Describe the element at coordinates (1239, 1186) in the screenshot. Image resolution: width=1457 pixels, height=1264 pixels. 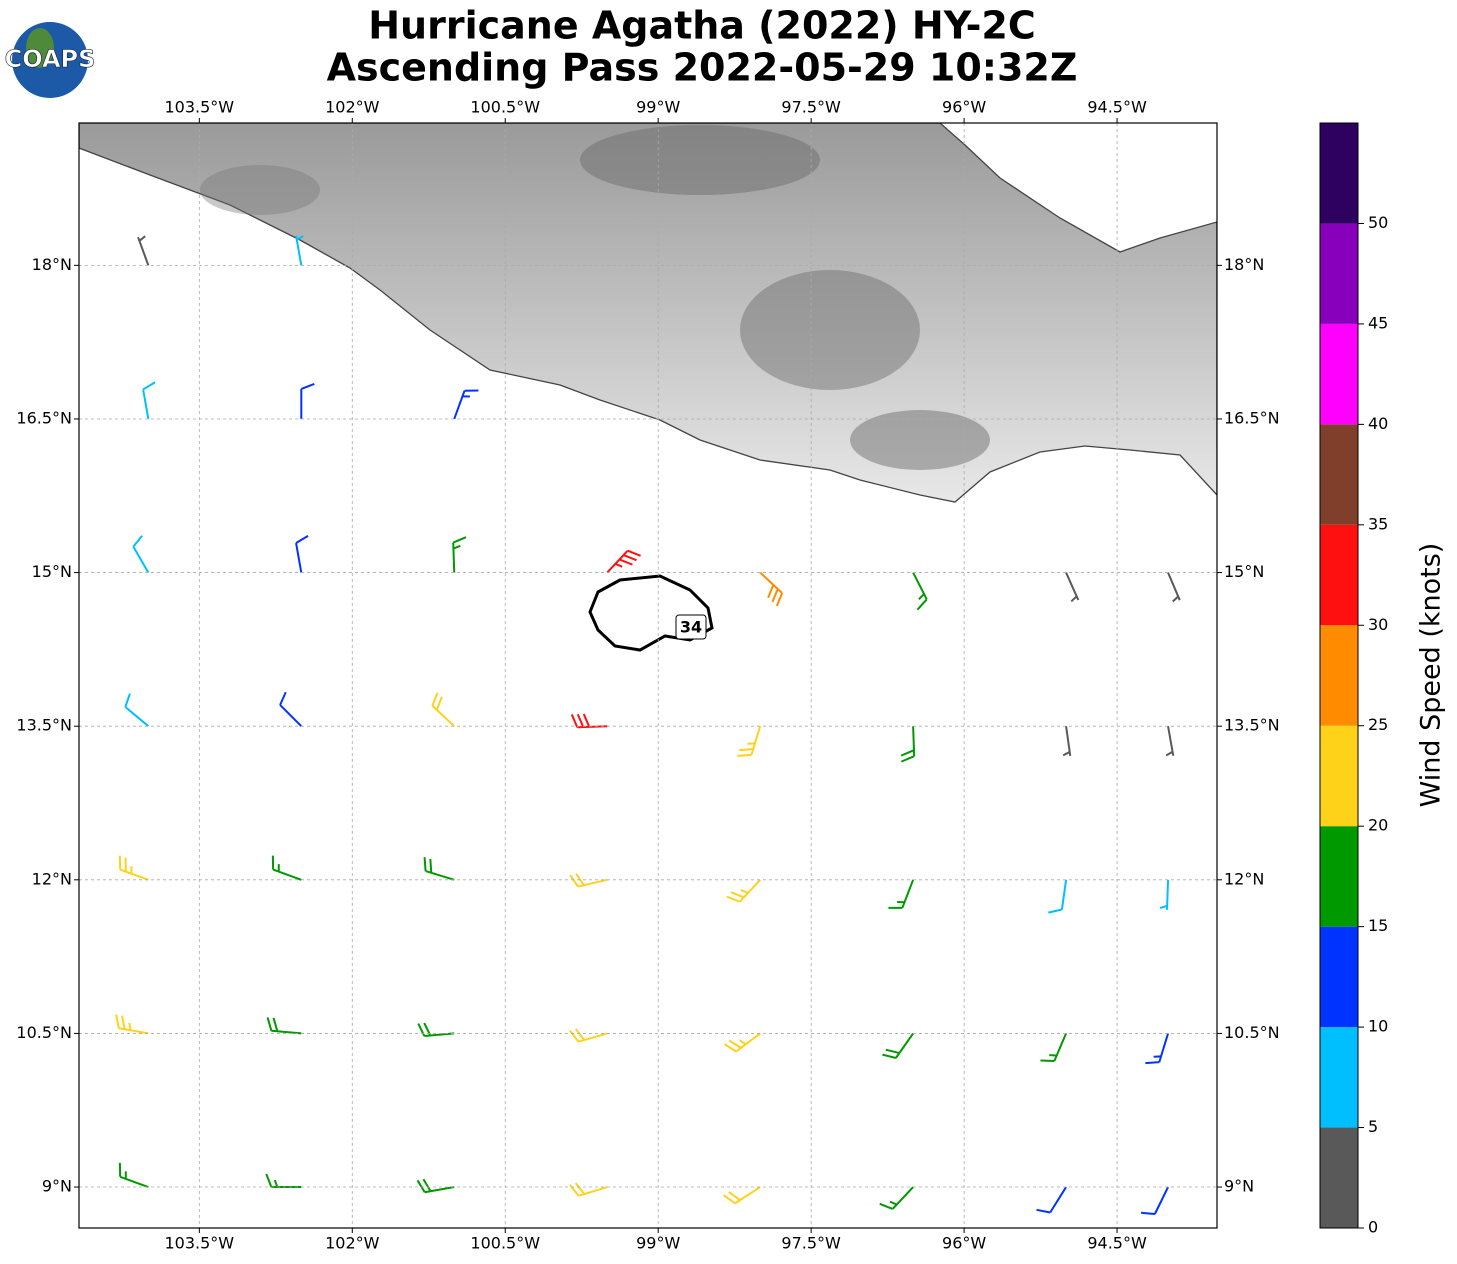
I see `y-tick-label-right: 9°N` at that location.